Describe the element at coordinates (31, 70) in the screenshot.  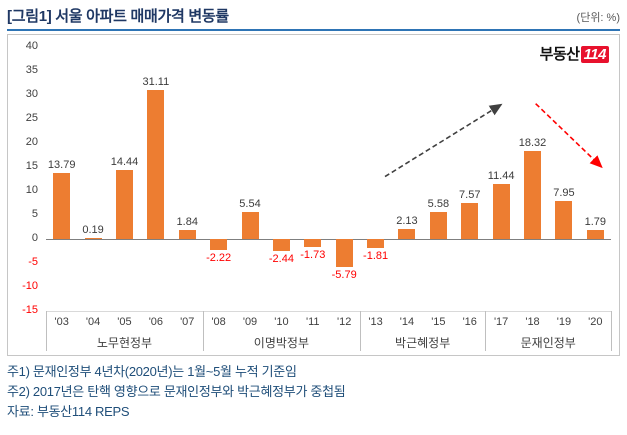
I see `y-tick-label: 35` at that location.